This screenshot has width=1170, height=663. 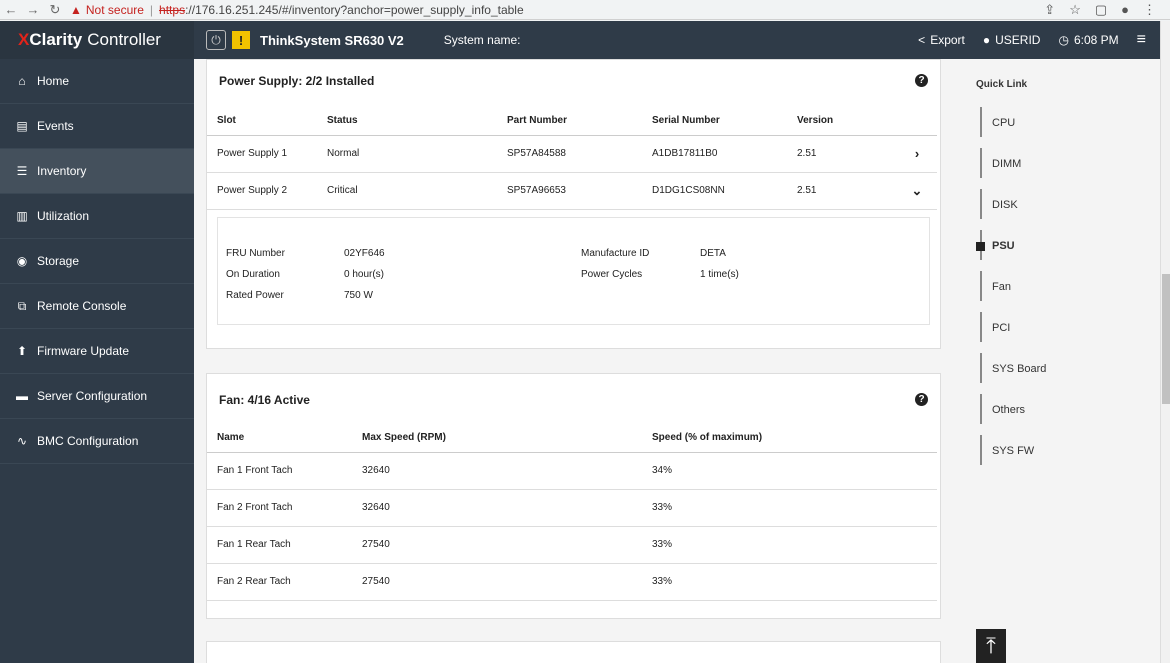 I want to click on sidebar-item-label: Storage, so click(x=58, y=261).